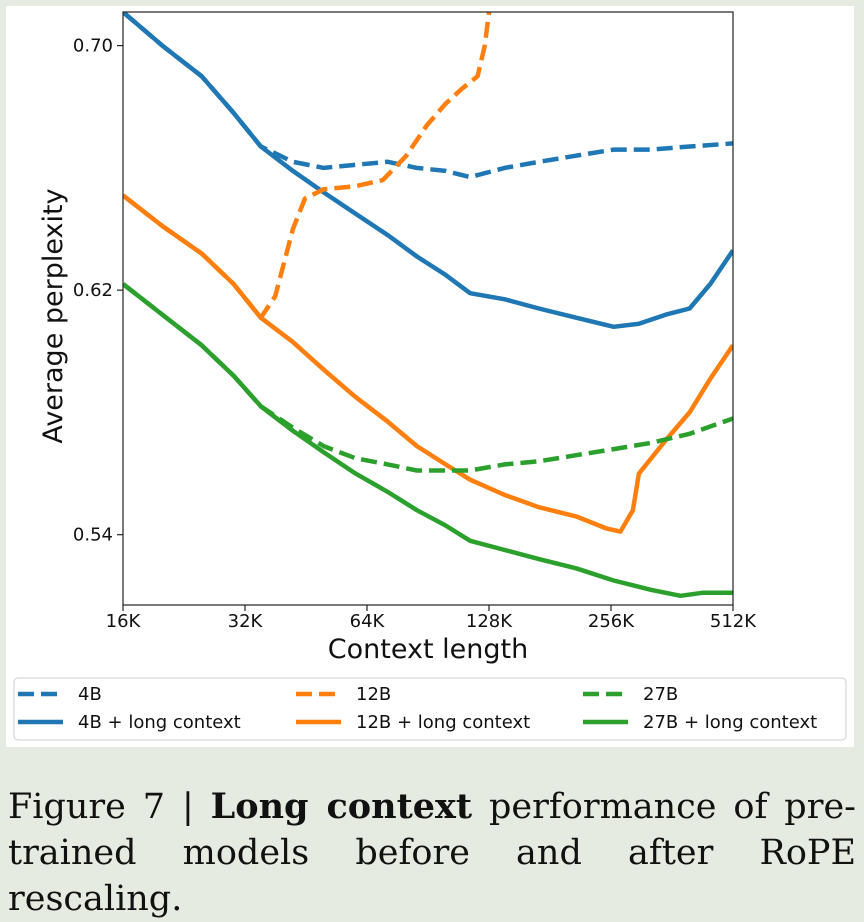 This screenshot has width=864, height=922. What do you see at coordinates (368, 621) in the screenshot?
I see `x-tick-label: 64K` at bounding box center [368, 621].